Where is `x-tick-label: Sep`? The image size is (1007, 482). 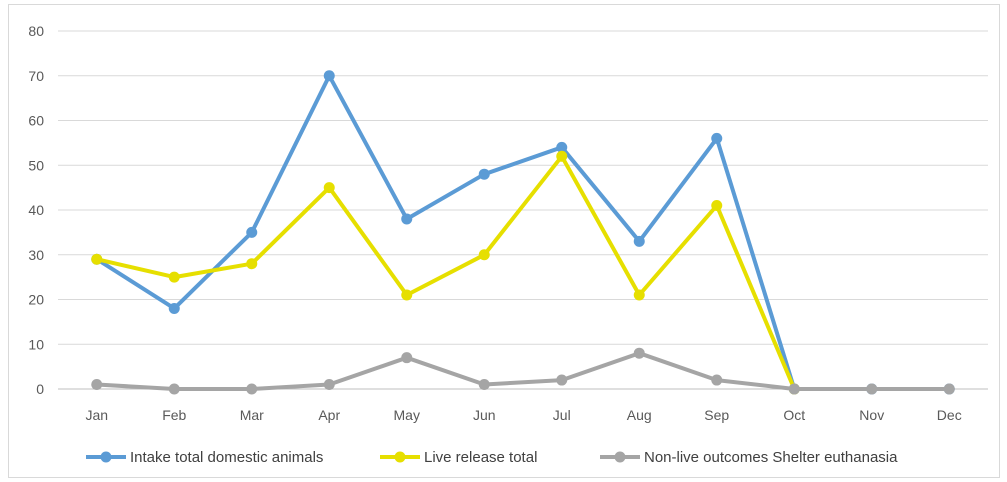
x-tick-label: Sep is located at coordinates (716, 415).